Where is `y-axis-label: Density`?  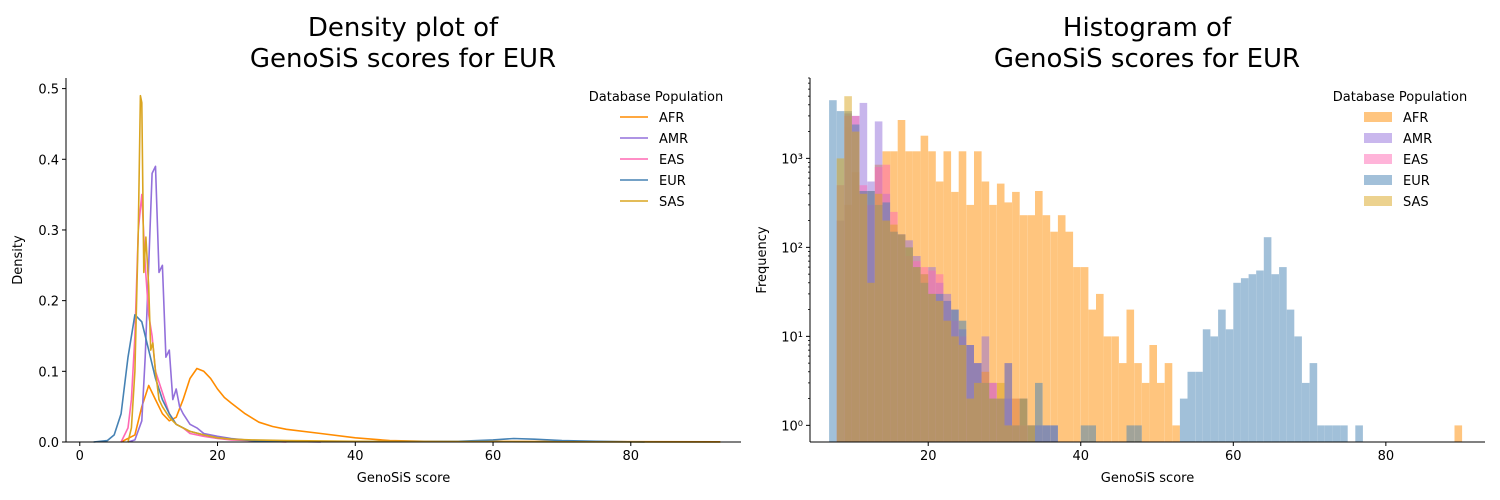 y-axis-label: Density is located at coordinates (18, 260).